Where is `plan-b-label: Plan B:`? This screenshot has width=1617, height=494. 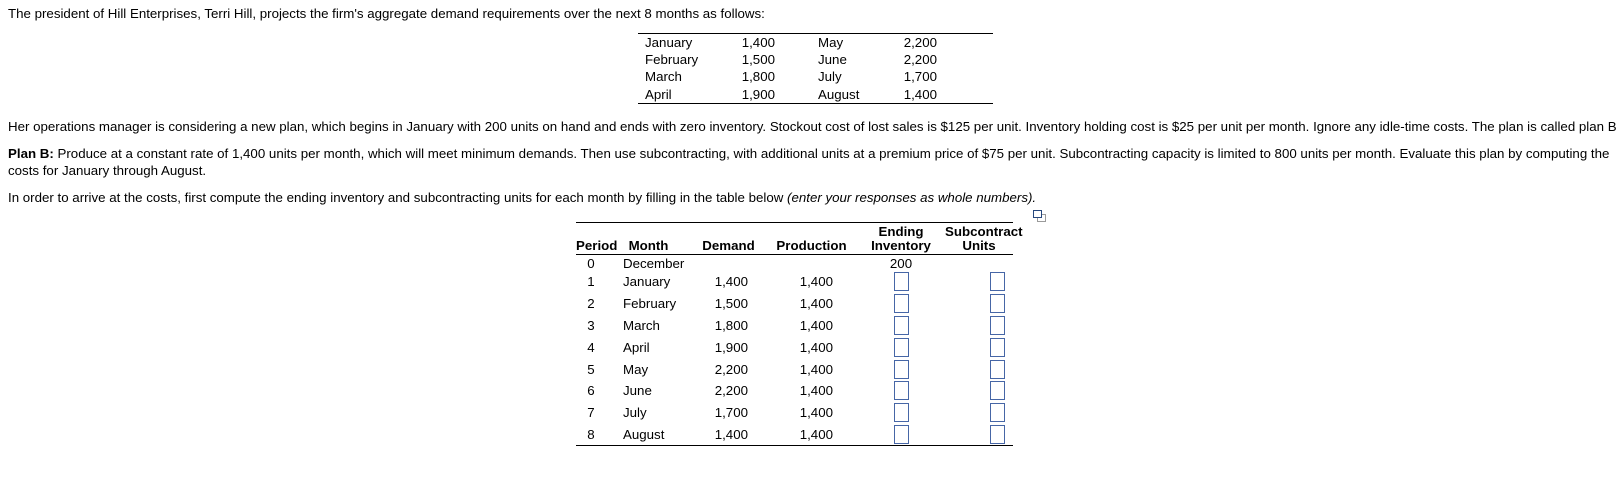 plan-b-label: Plan B: is located at coordinates (31, 153).